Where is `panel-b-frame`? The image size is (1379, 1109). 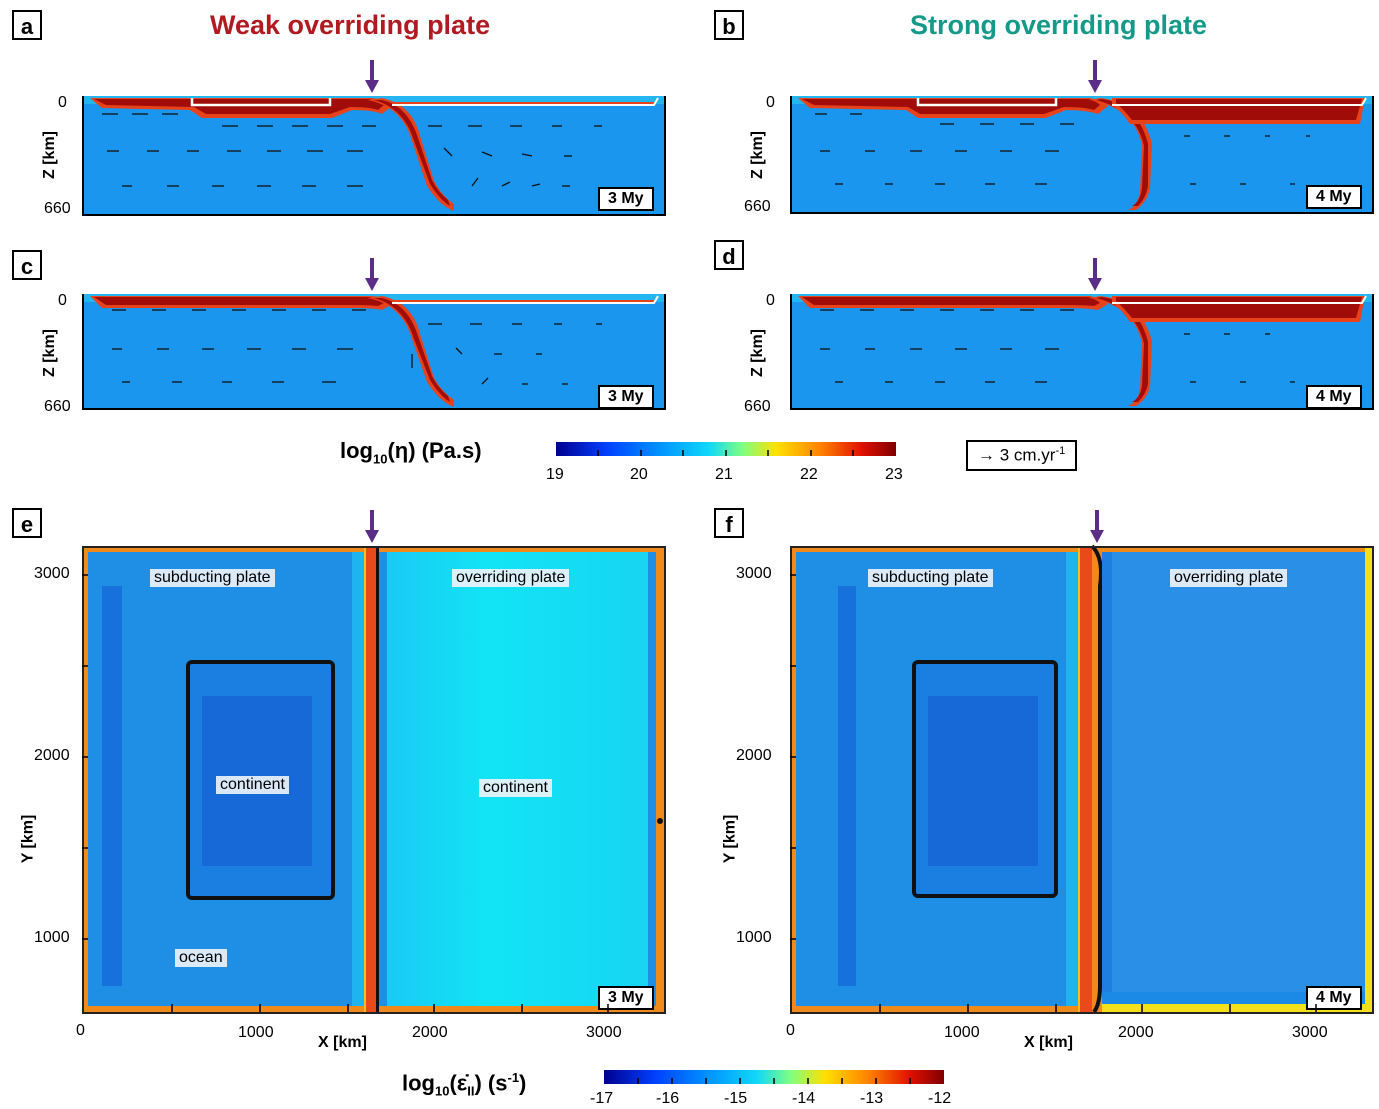
panel-b-frame is located at coordinates (1082, 155).